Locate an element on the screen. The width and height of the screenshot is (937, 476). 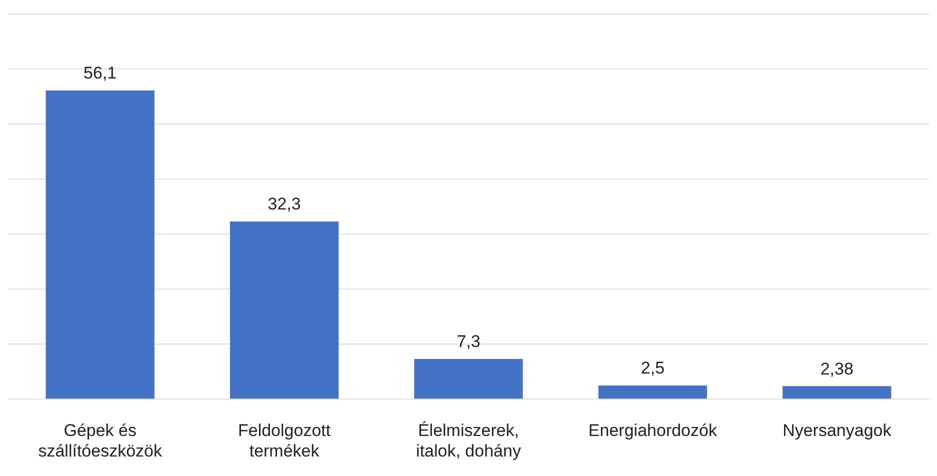
data-label: 7,3 is located at coordinates (468, 342).